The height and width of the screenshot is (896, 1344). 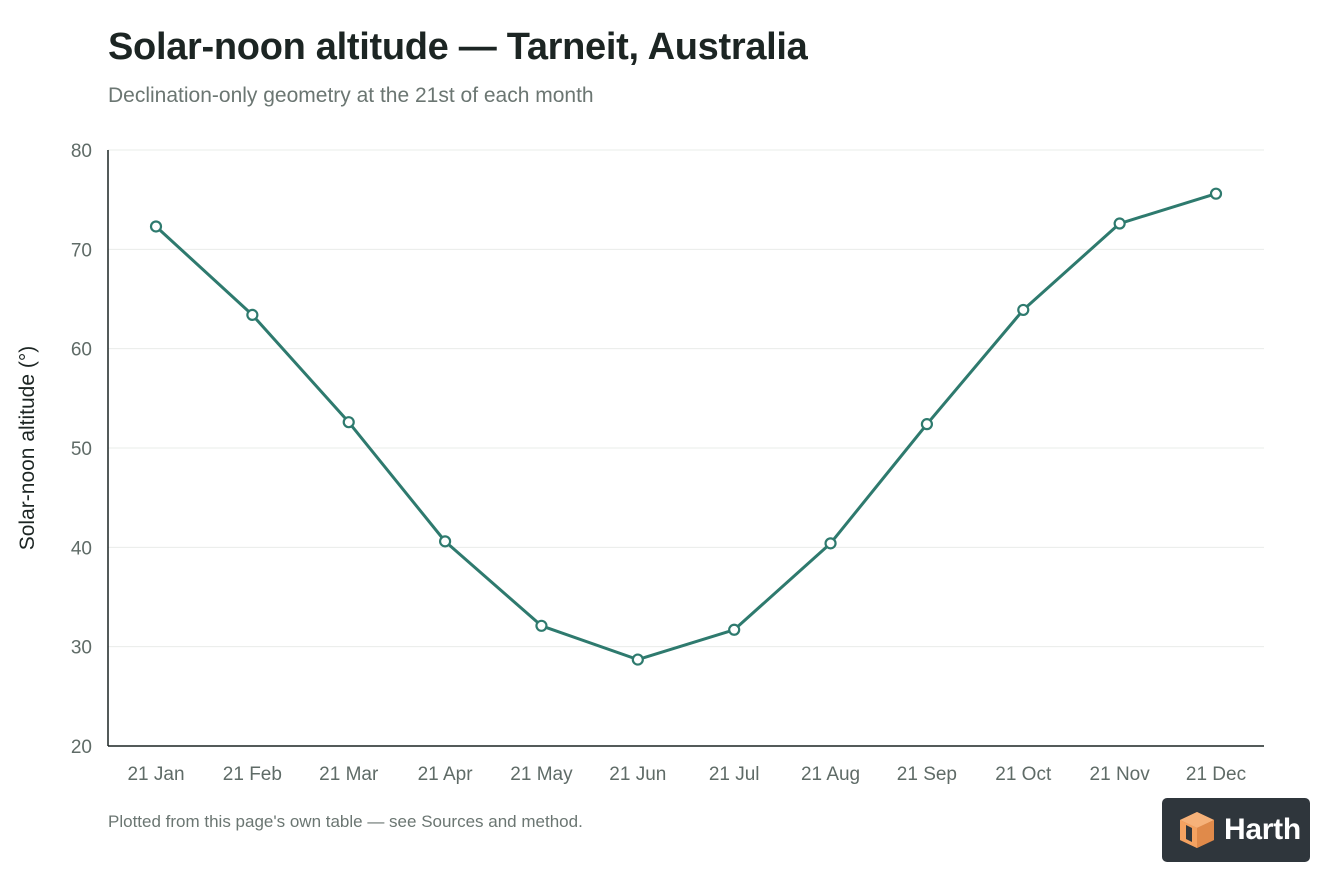 What do you see at coordinates (1197, 830) in the screenshot?
I see `cube-logo-icon` at bounding box center [1197, 830].